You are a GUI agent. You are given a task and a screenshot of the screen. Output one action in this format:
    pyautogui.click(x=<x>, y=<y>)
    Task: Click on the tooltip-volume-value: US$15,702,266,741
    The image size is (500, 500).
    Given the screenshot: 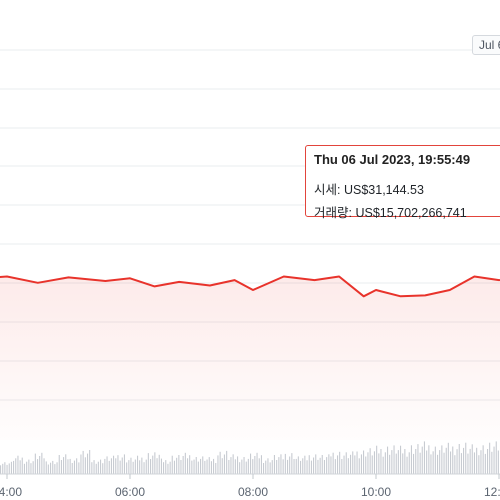 What is the action you would take?
    pyautogui.click(x=411, y=213)
    